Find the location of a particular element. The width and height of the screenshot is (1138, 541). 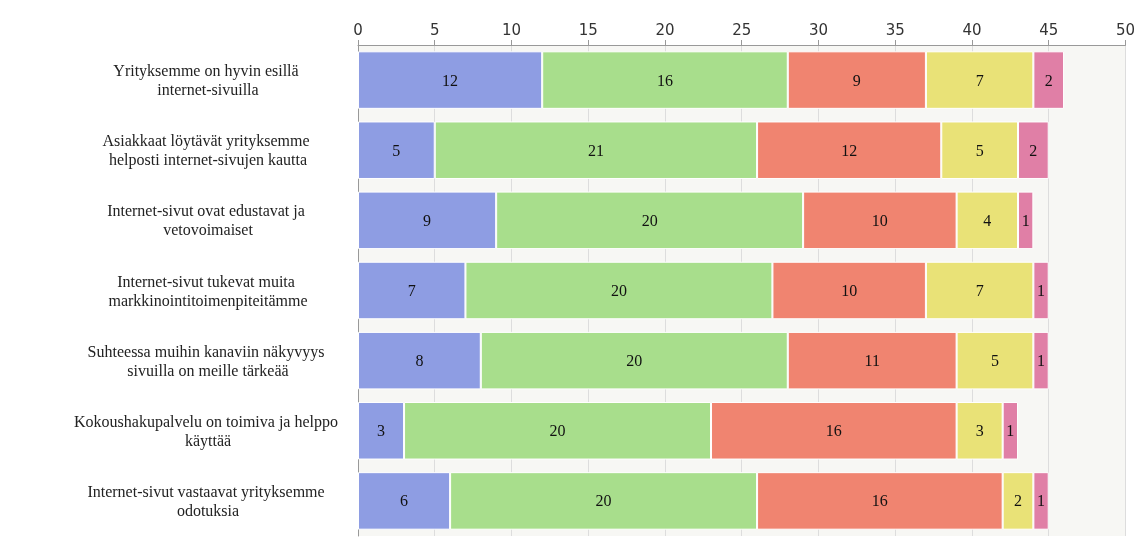

y-tick-label: Internet-sivut ovat edustavat ja vetovoimaiset is located at coordinates (208, 220).